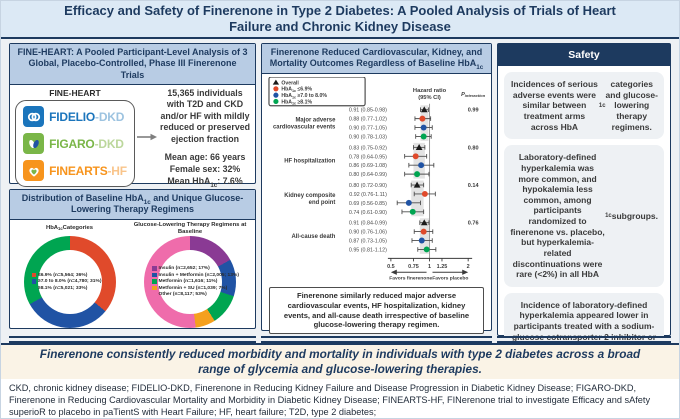 The height and width of the screenshot is (419, 680). What do you see at coordinates (367, 166) in the screenshot?
I see `svg-text: 0.86 (0.69-1.08)` at bounding box center [367, 166].